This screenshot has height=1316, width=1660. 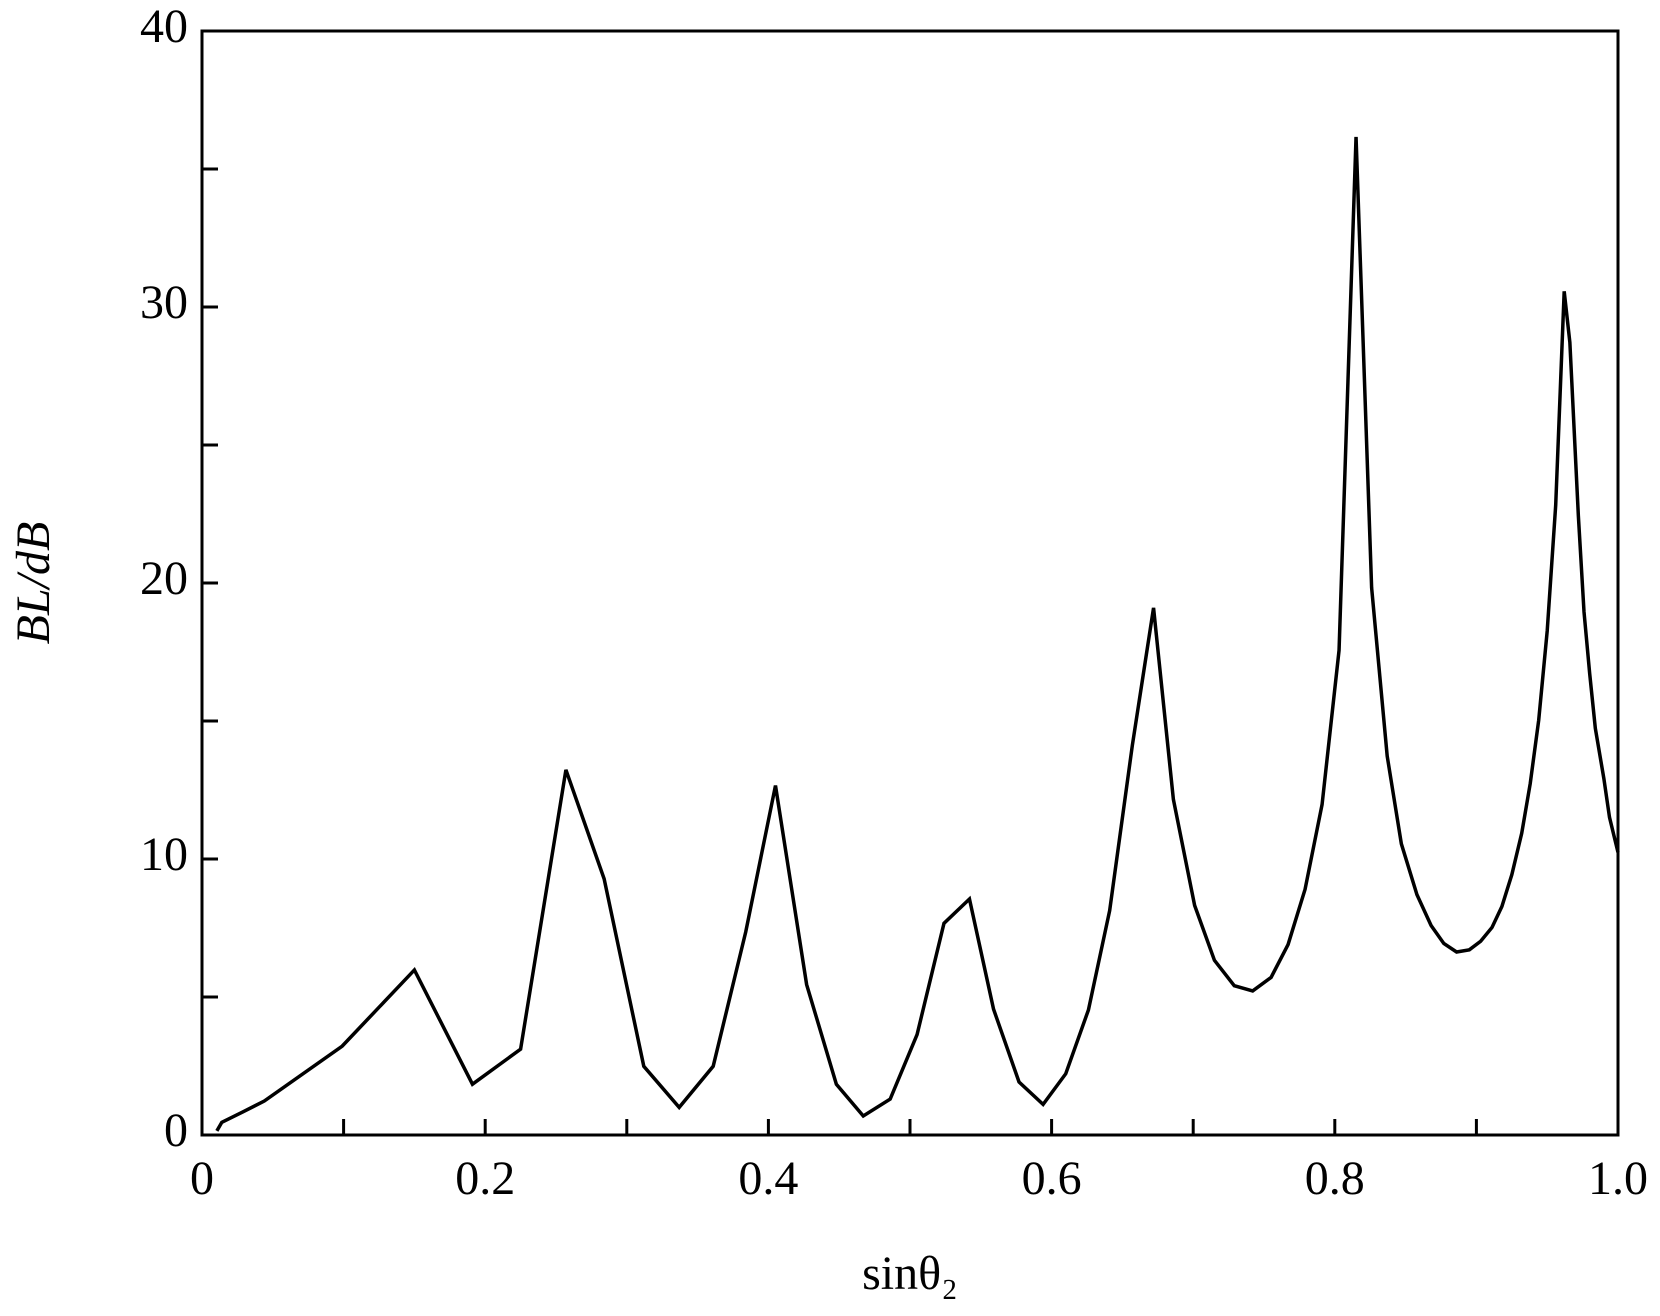 What do you see at coordinates (1618, 1178) in the screenshot?
I see `x-tick-label: 1.0` at bounding box center [1618, 1178].